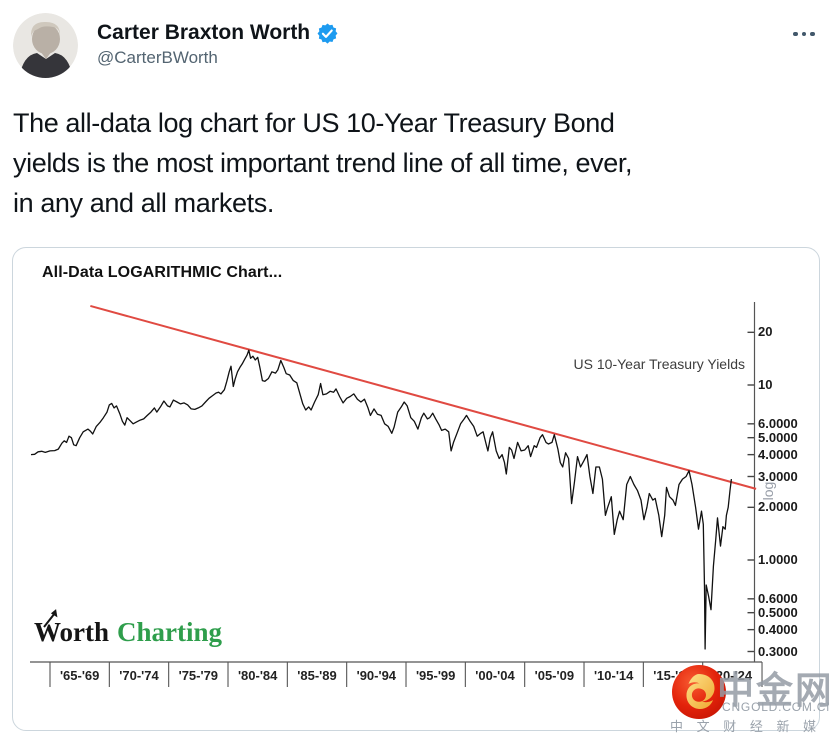 The height and width of the screenshot is (738, 829). I want to click on y-axis-tick-label: 0.4000, so click(778, 629).